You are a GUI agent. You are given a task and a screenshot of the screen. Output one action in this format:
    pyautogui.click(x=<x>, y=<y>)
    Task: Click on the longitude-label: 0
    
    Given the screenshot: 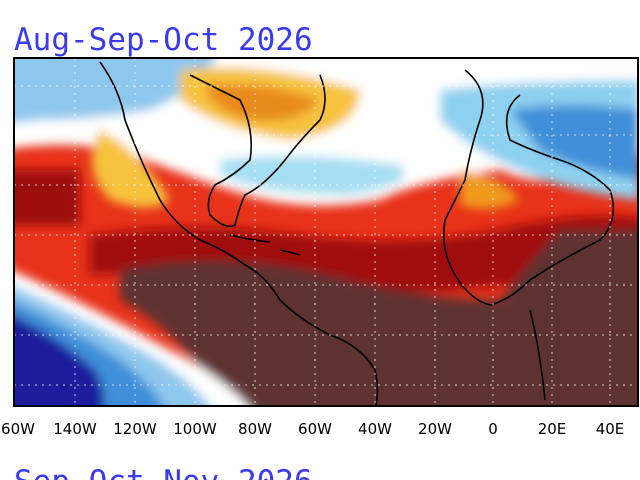 What is the action you would take?
    pyautogui.click(x=493, y=429)
    